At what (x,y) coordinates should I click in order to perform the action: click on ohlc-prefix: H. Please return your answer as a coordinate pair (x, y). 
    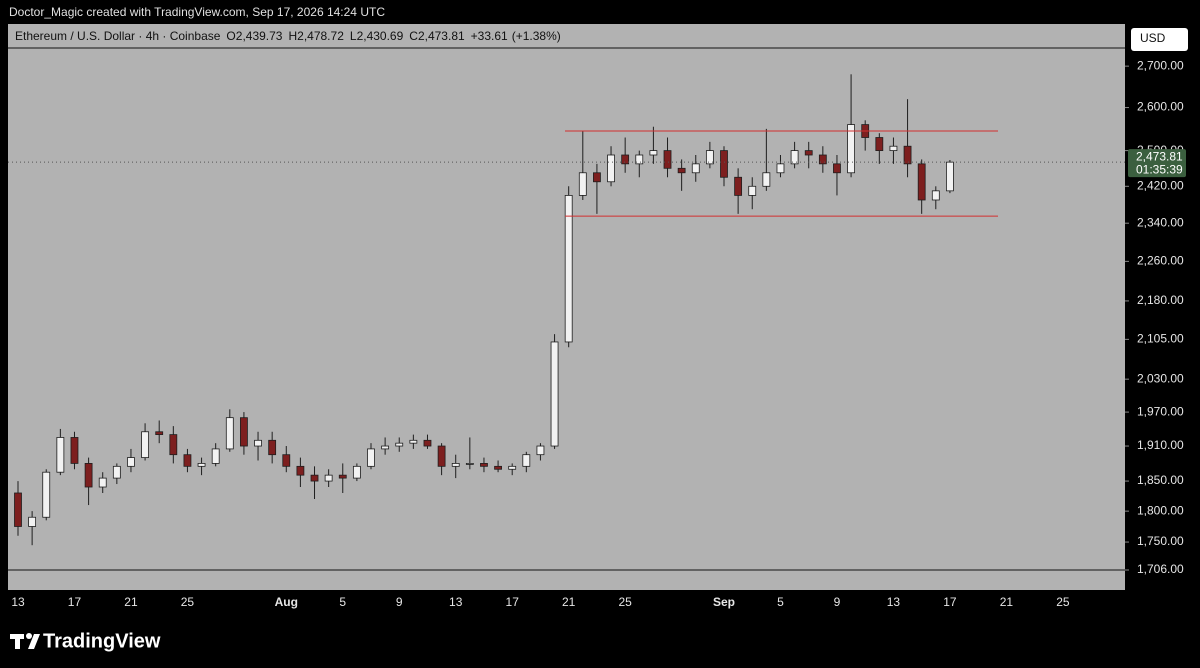
    Looking at the image, I should click on (292, 36).